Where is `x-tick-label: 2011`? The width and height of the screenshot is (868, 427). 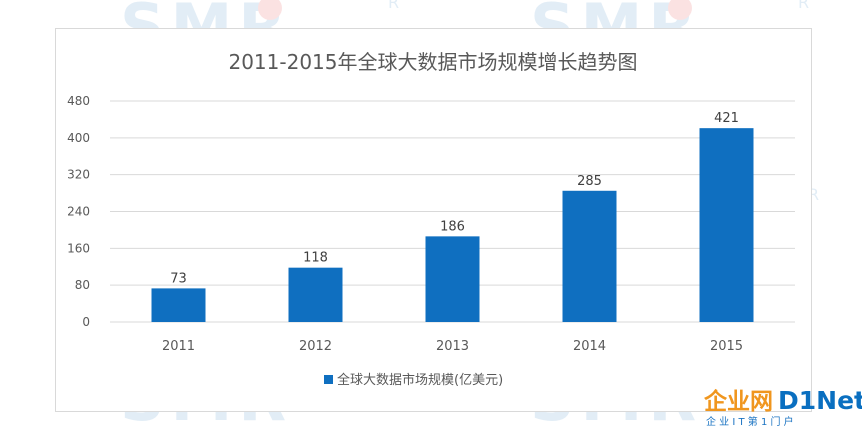 x-tick-label: 2011 is located at coordinates (178, 346).